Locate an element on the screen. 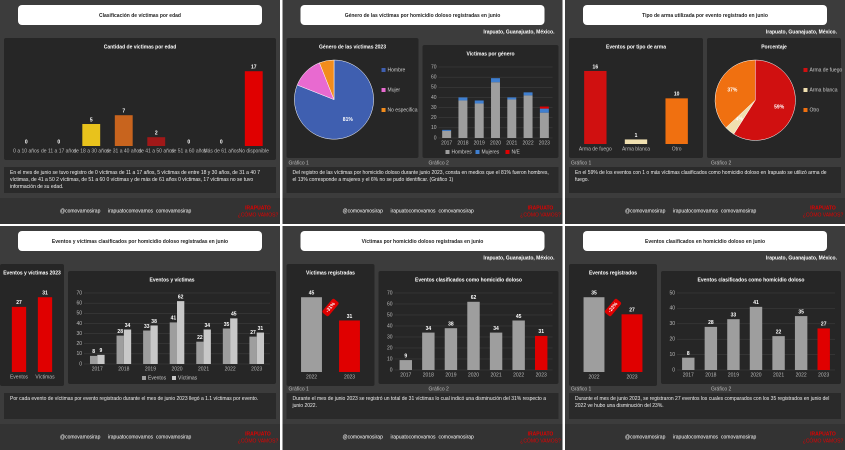  panel-subtitle: Irapuato, Guanajuato, México. is located at coordinates (519, 32).